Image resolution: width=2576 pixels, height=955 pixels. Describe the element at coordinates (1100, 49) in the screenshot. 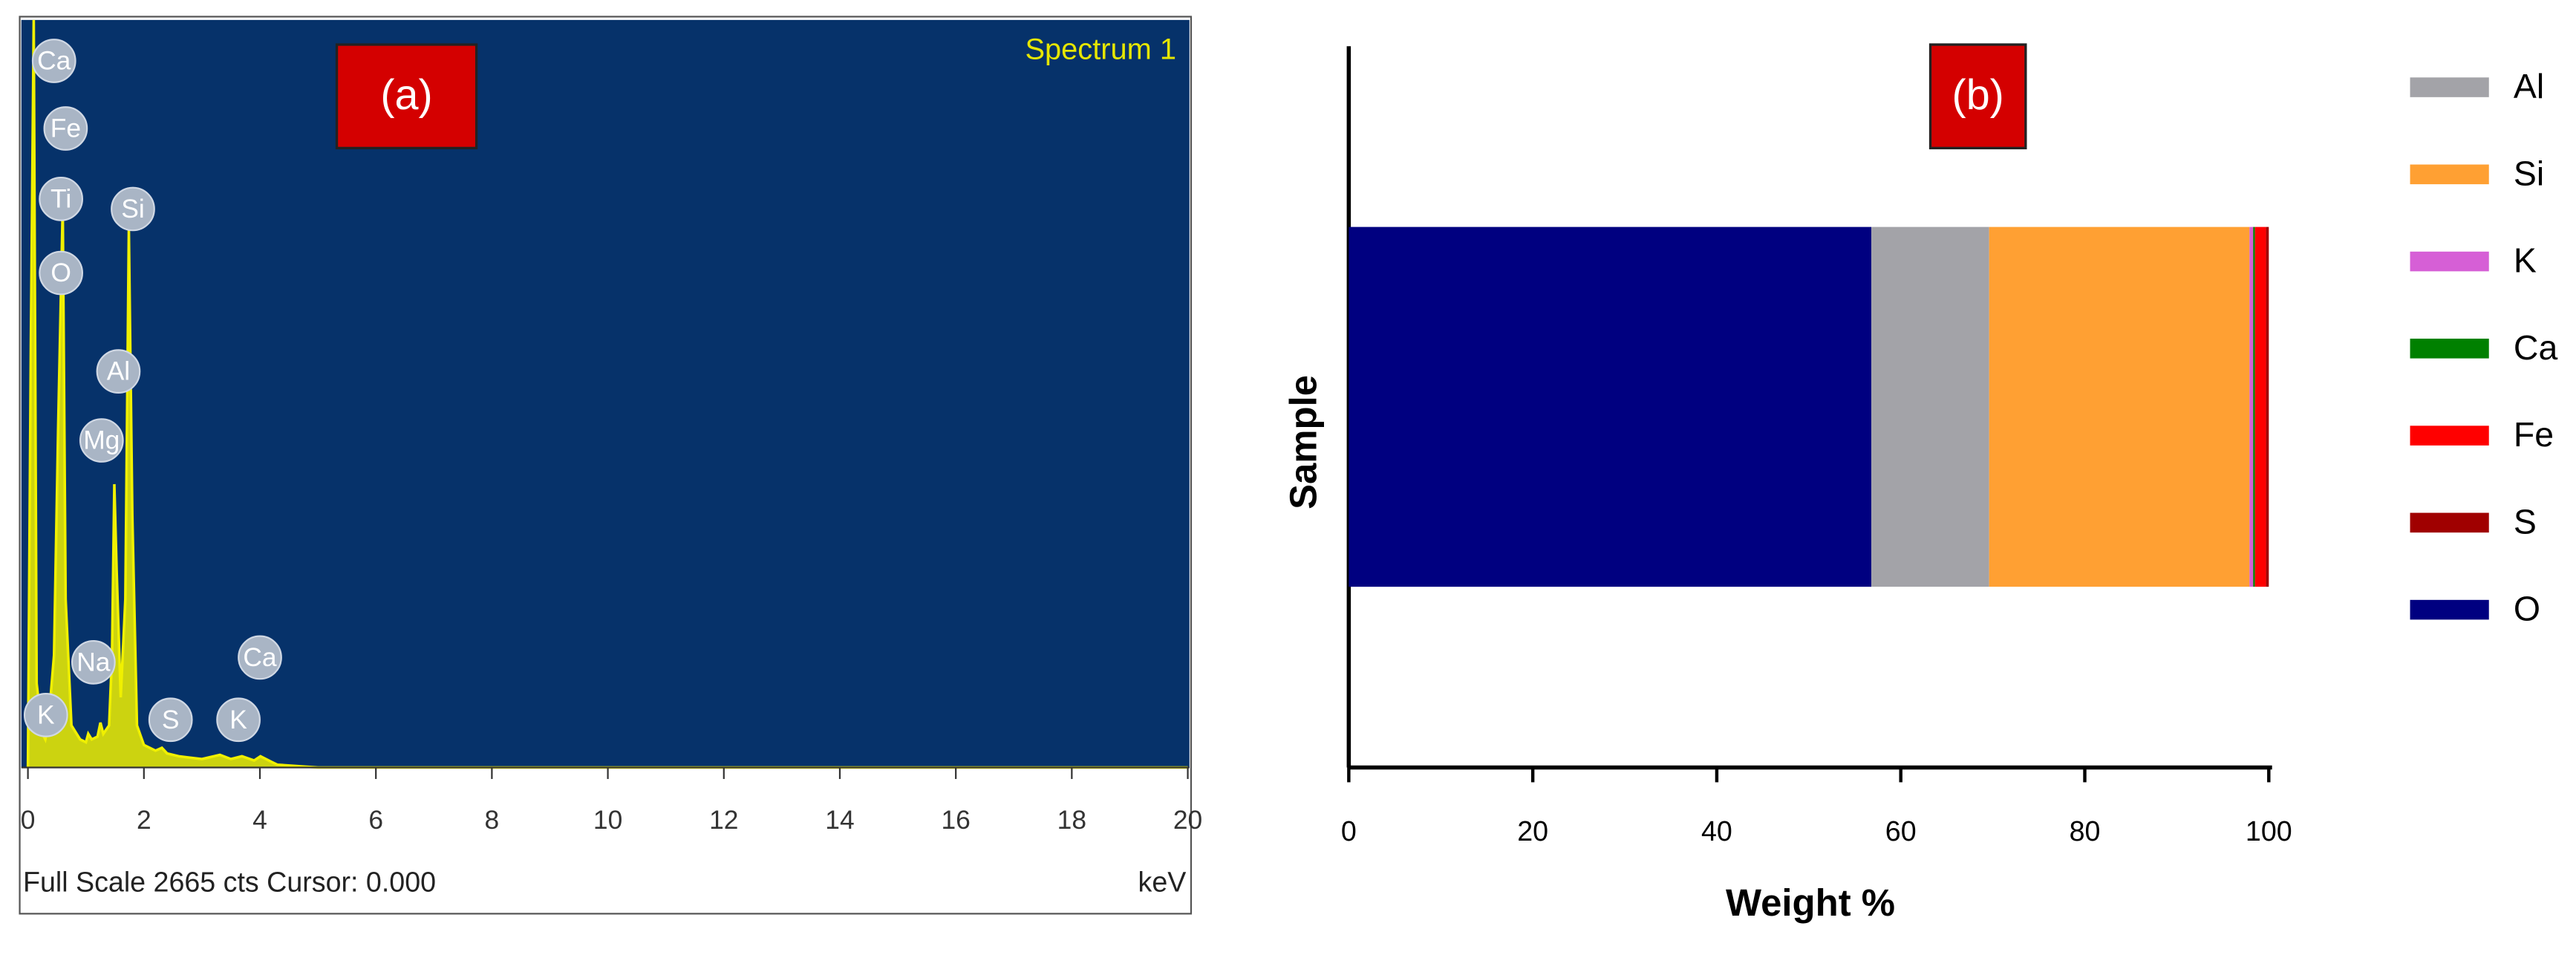

I see `chart-title: Spectrum 1` at that location.